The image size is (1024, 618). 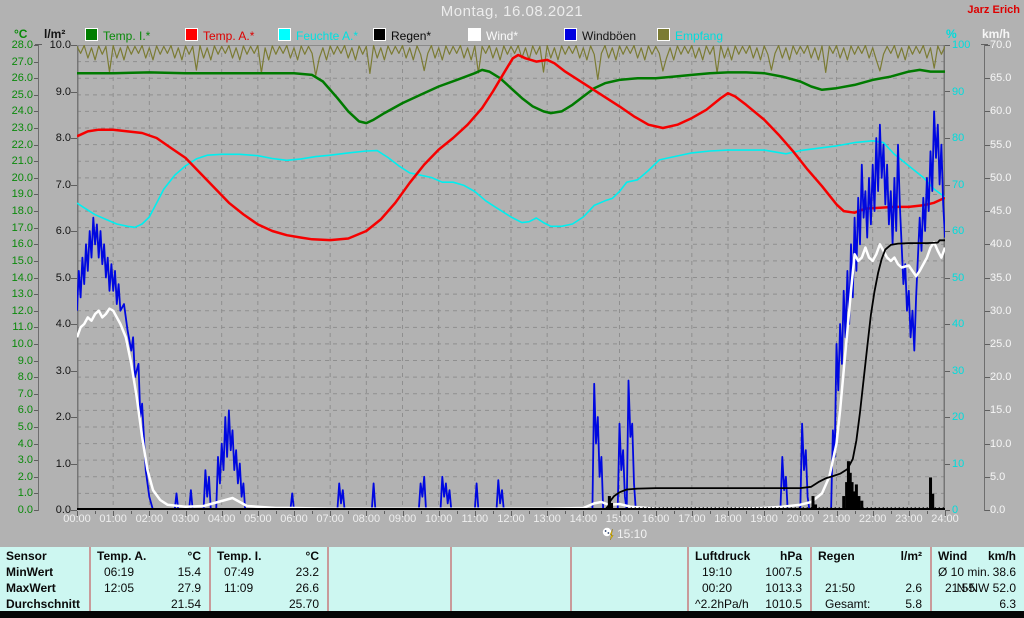 What do you see at coordinates (1001, 443) in the screenshot?
I see `windspeed-axis-label: 10.0` at bounding box center [1001, 443].